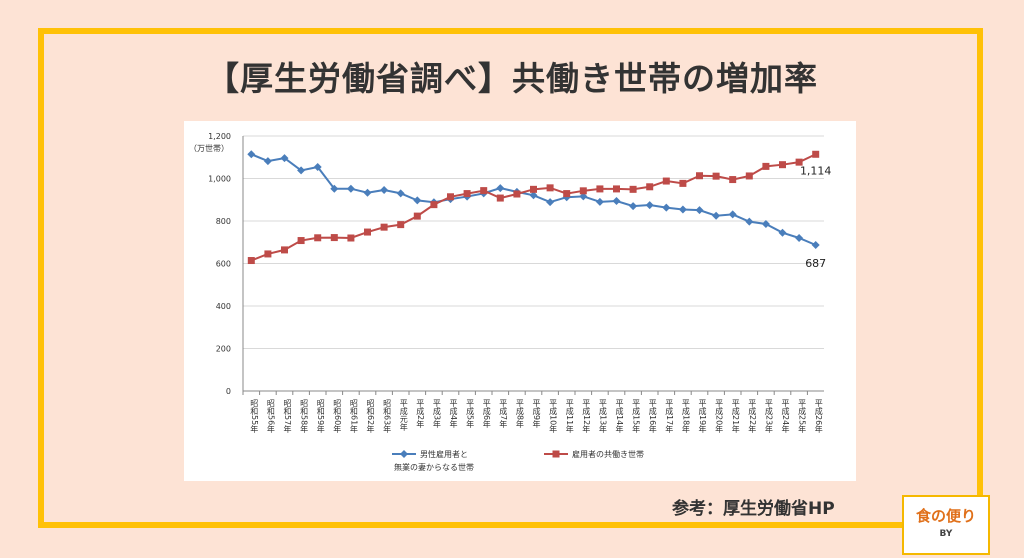 The height and width of the screenshot is (558, 1024). I want to click on y-tick-label: 0, so click(228, 391).